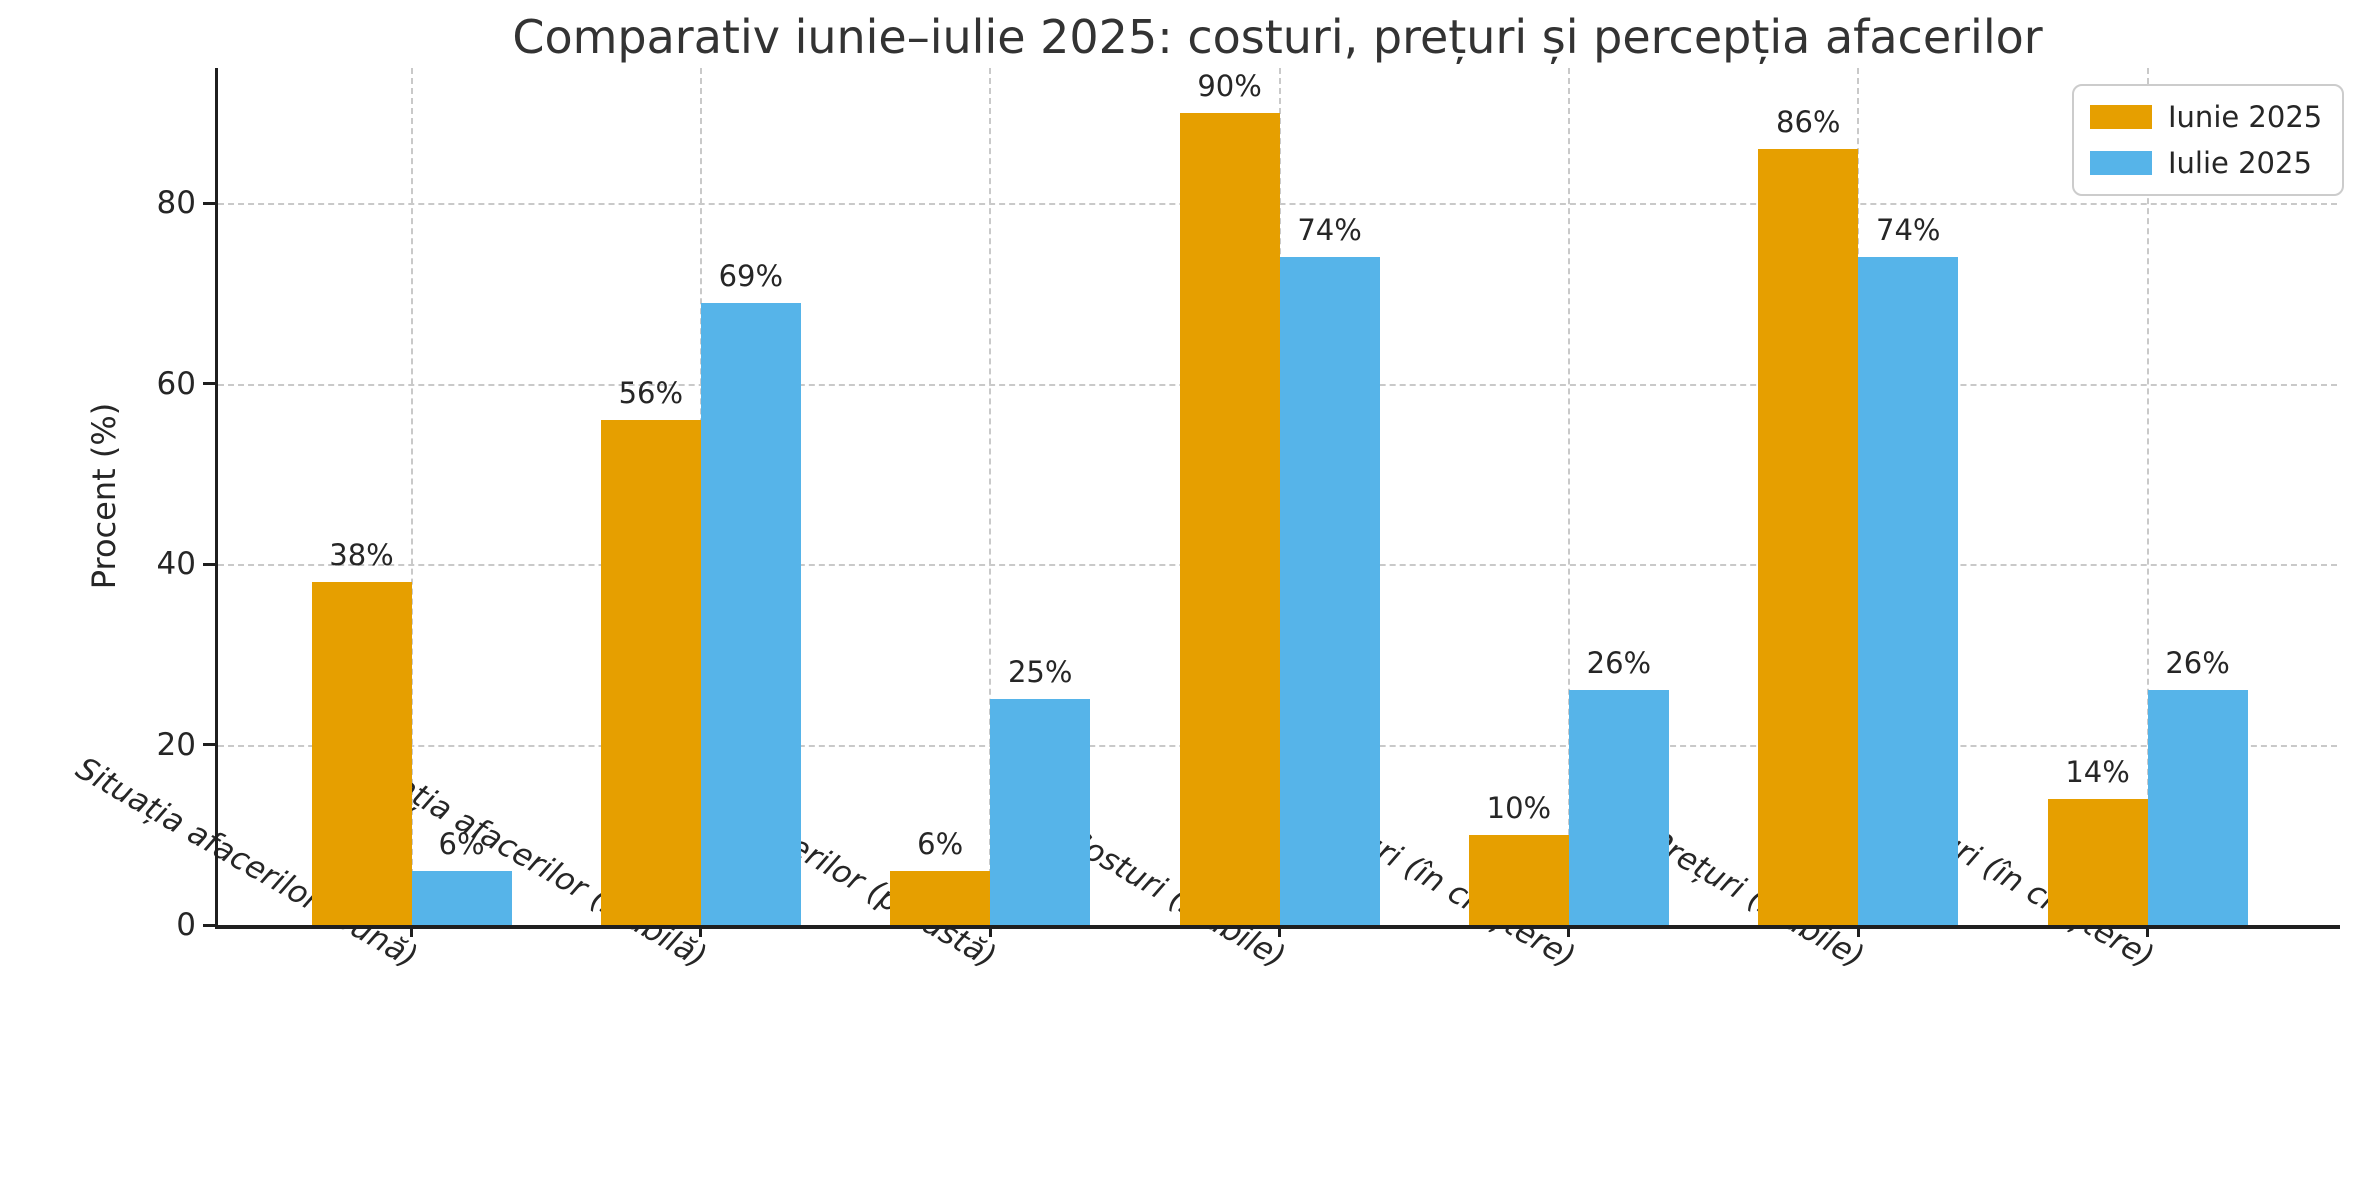 Image resolution: width=2355 pixels, height=1180 pixels. I want to click on bar-value-label-iunie-6: 14%, so click(2097, 771).